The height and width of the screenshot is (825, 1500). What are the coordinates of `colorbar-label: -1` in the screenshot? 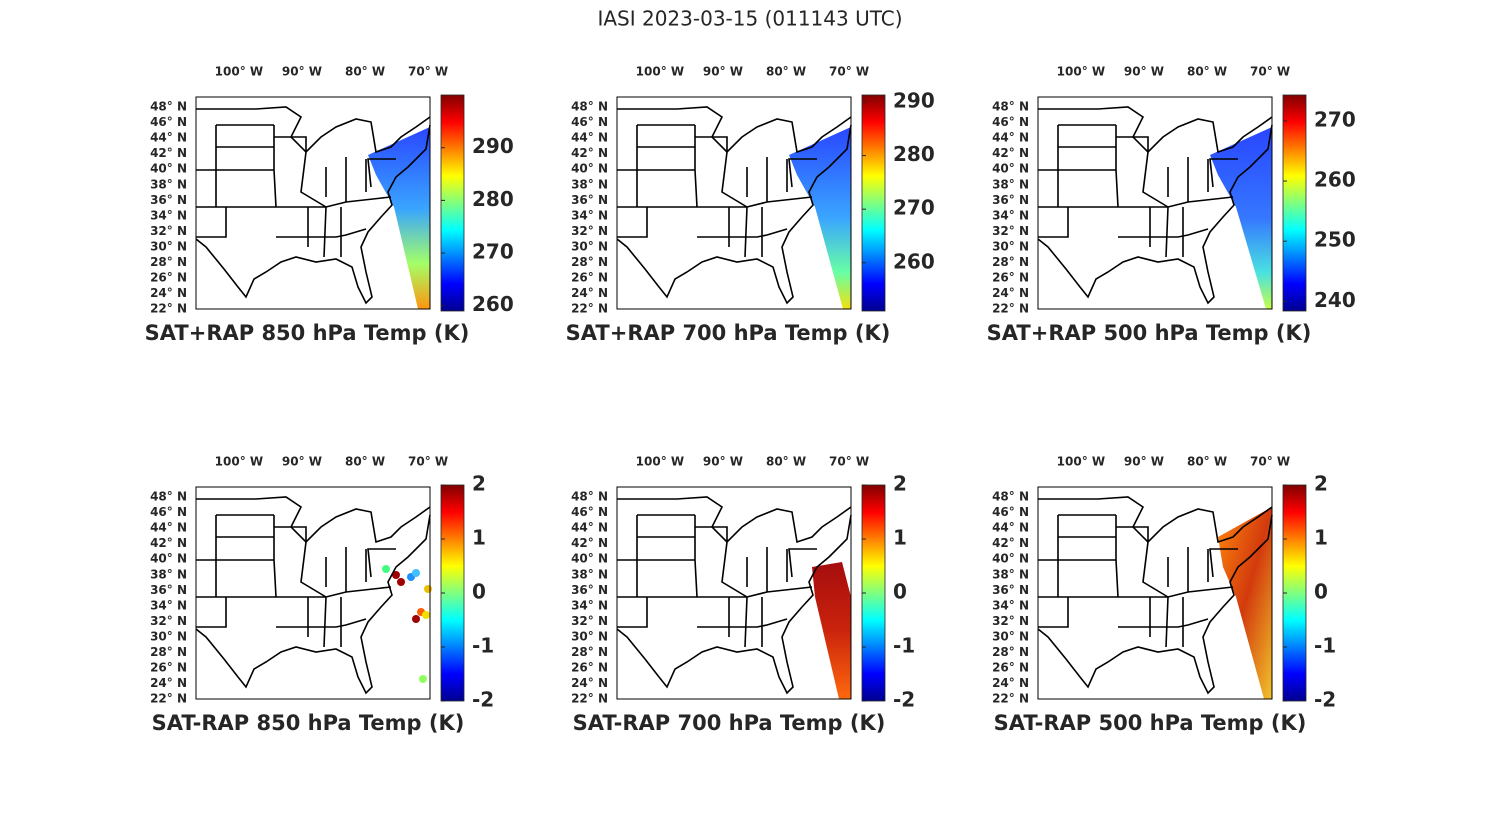 It's located at (904, 646).